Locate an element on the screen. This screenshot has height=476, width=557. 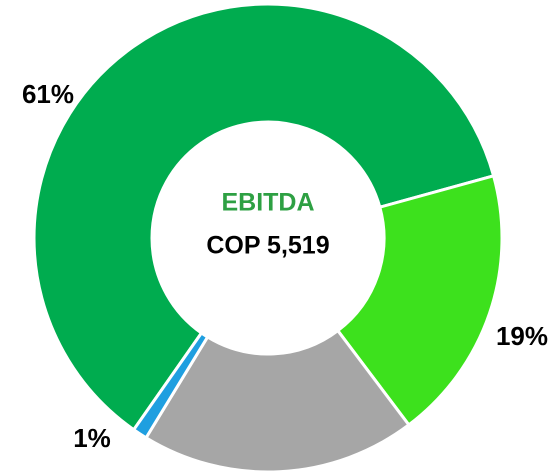
data-label: 1% is located at coordinates (92, 438).